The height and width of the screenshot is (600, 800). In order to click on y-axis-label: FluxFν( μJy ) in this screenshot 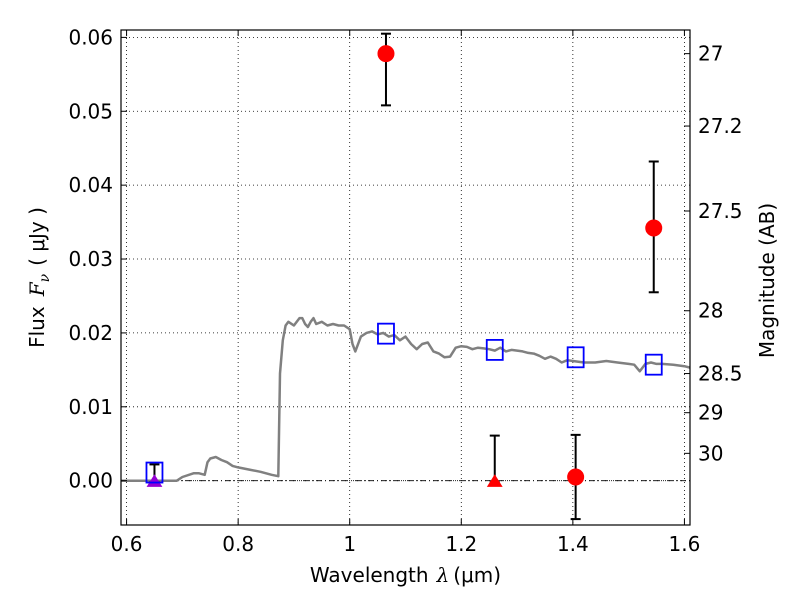, I will do `click(39, 277)`.